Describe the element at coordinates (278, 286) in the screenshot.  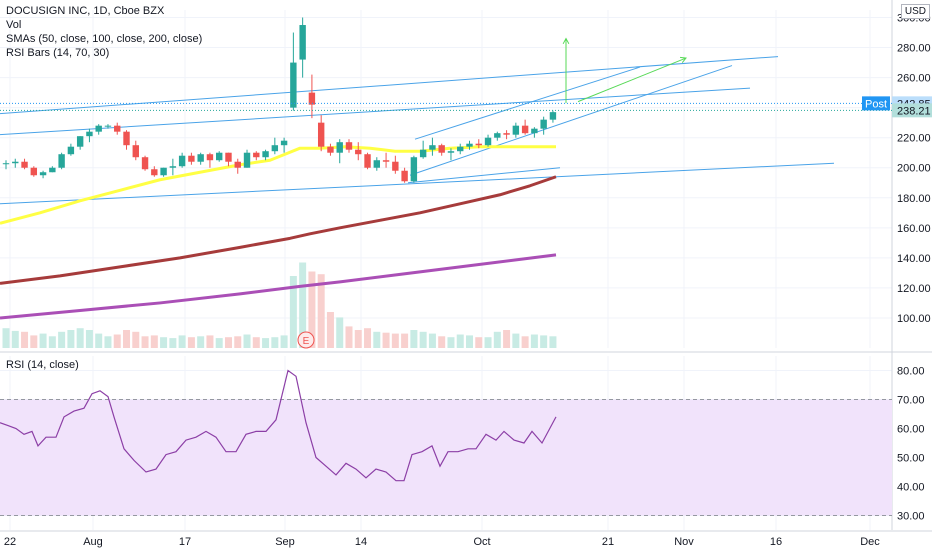
I see `sma-200-line` at that location.